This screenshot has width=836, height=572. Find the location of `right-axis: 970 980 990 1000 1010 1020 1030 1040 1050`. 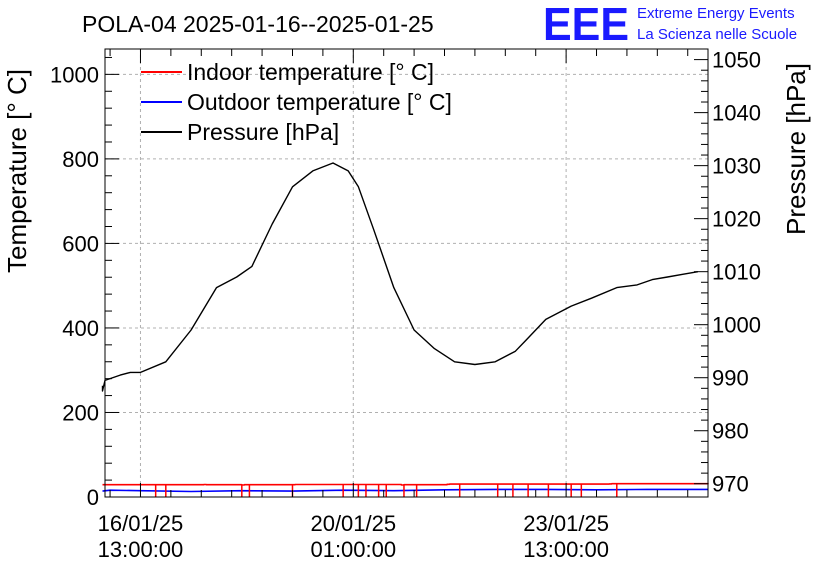

right-axis: 970 980 990 1000 1010 1020 1030 1040 1050 is located at coordinates (727, 272).